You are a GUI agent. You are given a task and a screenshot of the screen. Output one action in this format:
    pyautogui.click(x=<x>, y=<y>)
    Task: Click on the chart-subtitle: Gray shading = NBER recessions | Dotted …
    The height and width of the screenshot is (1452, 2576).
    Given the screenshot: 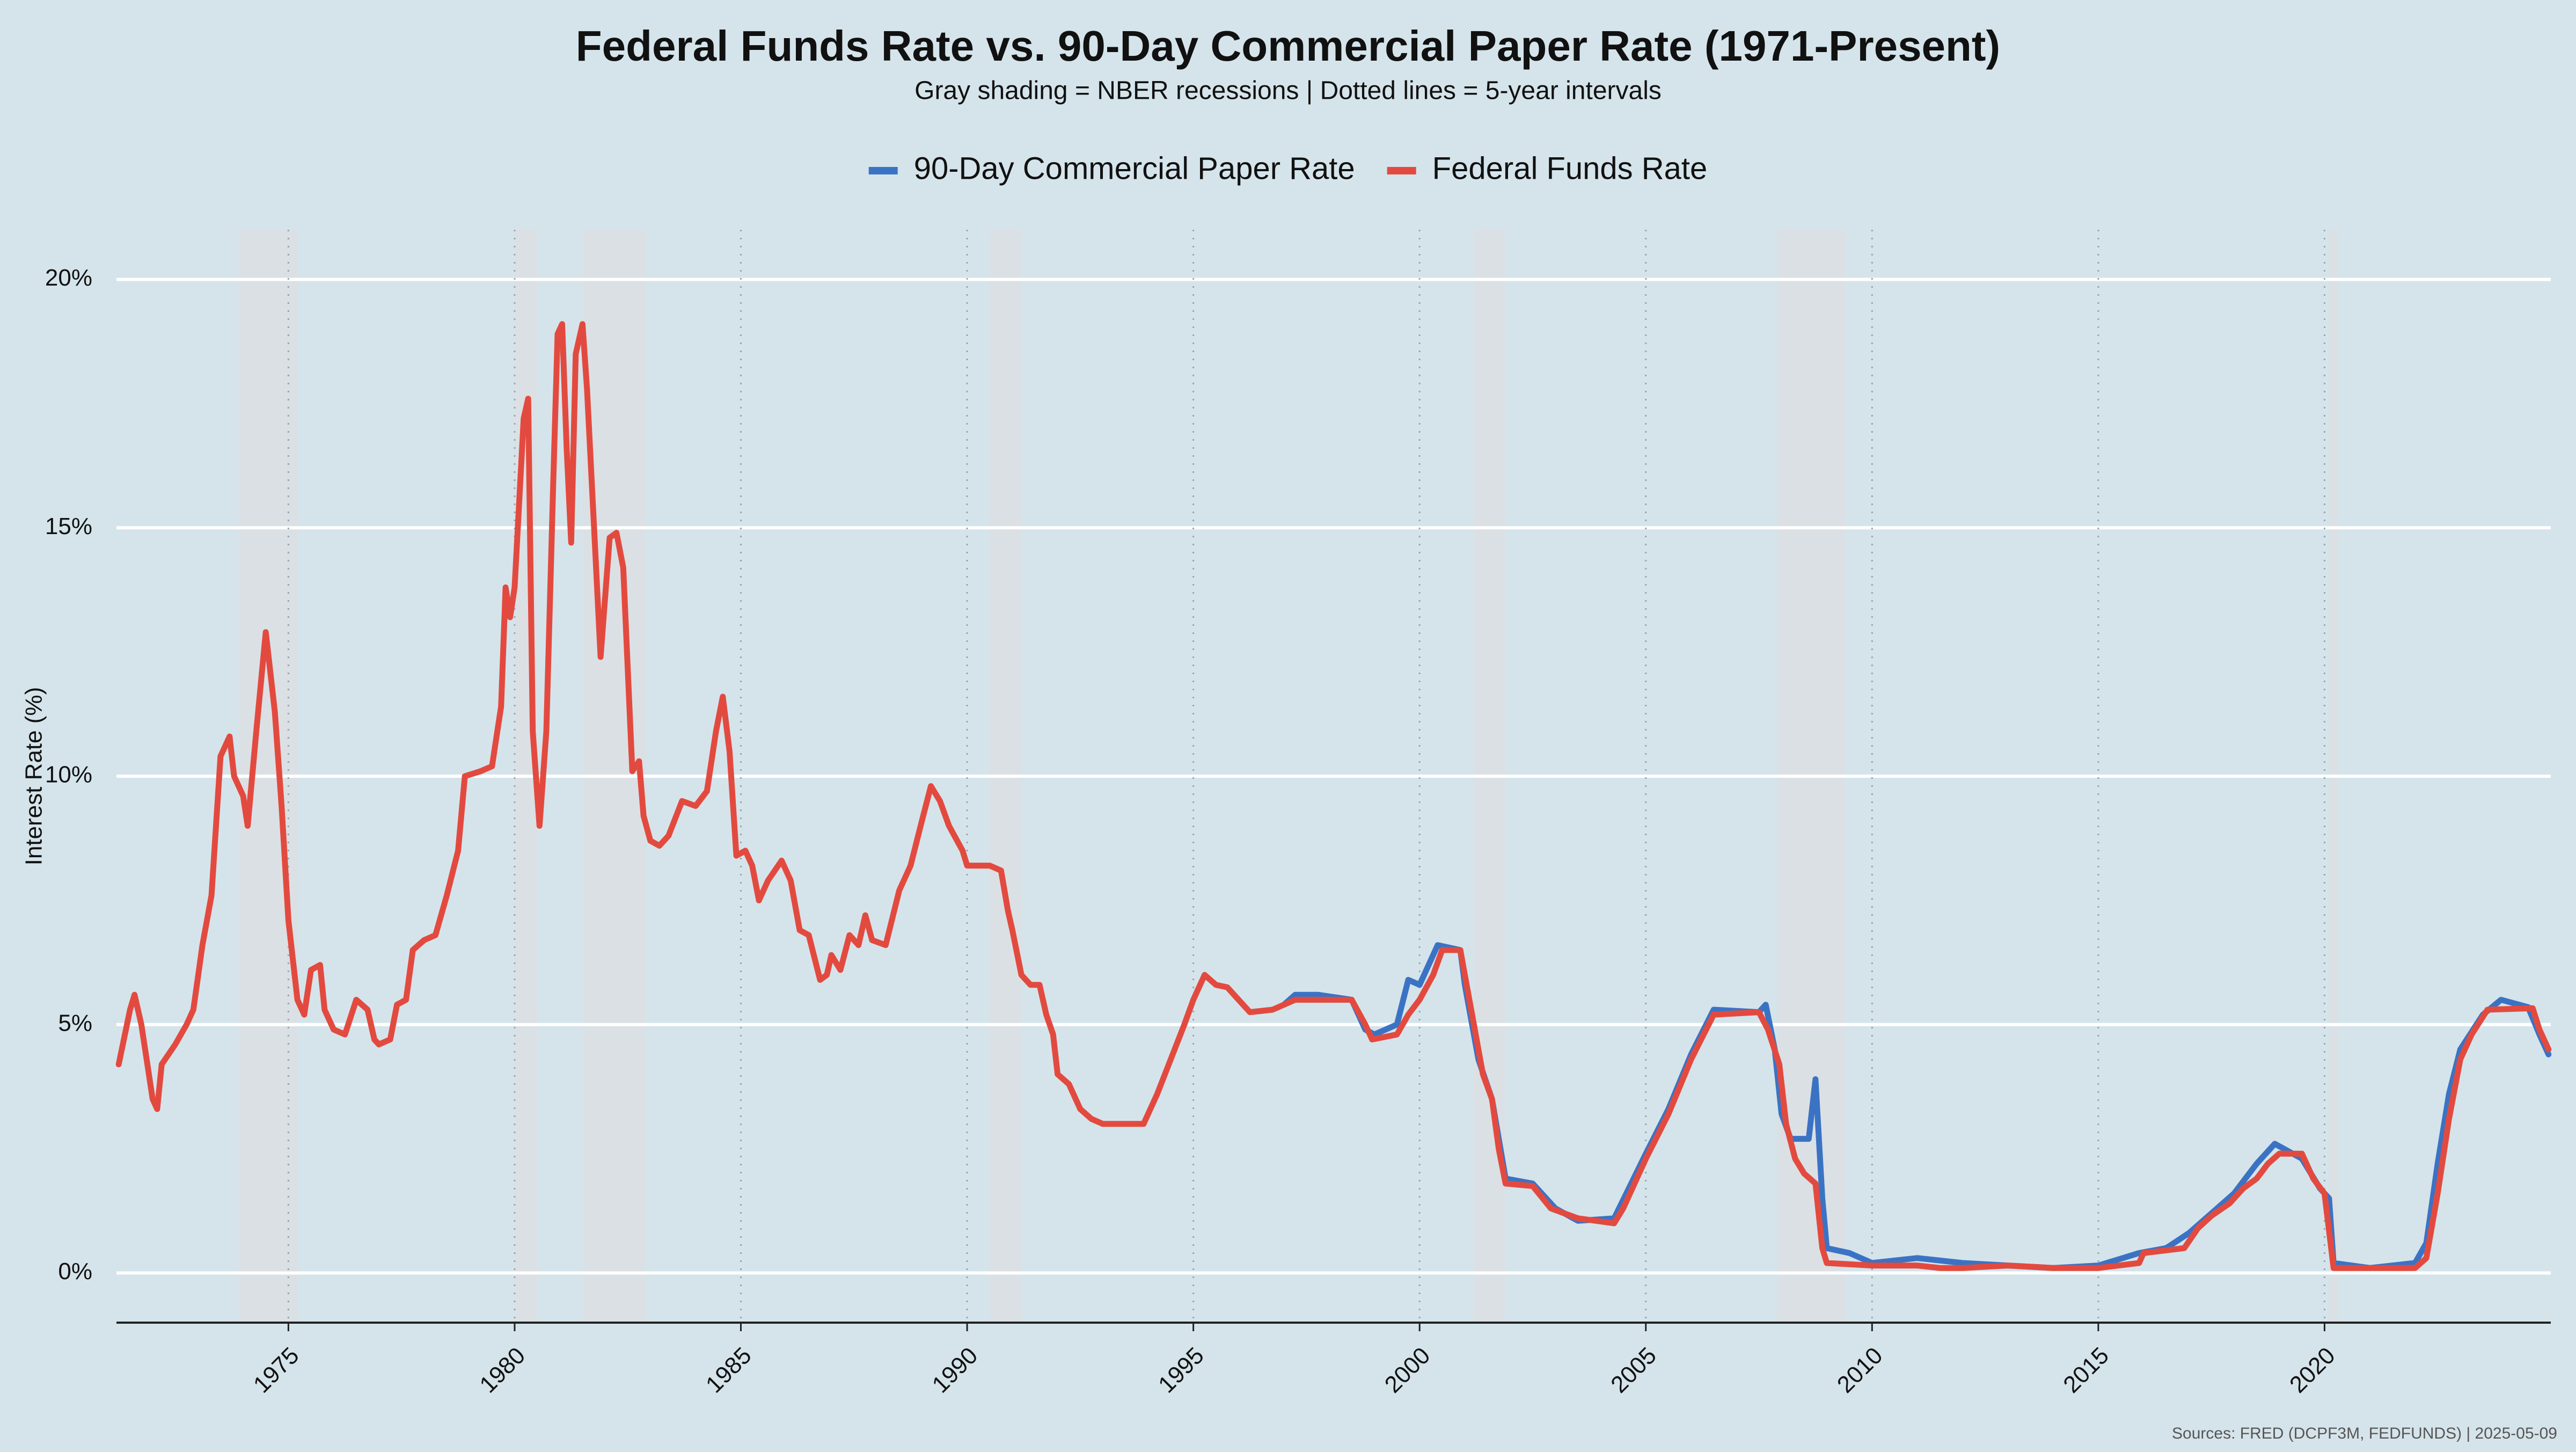 What is the action you would take?
    pyautogui.click(x=1288, y=91)
    